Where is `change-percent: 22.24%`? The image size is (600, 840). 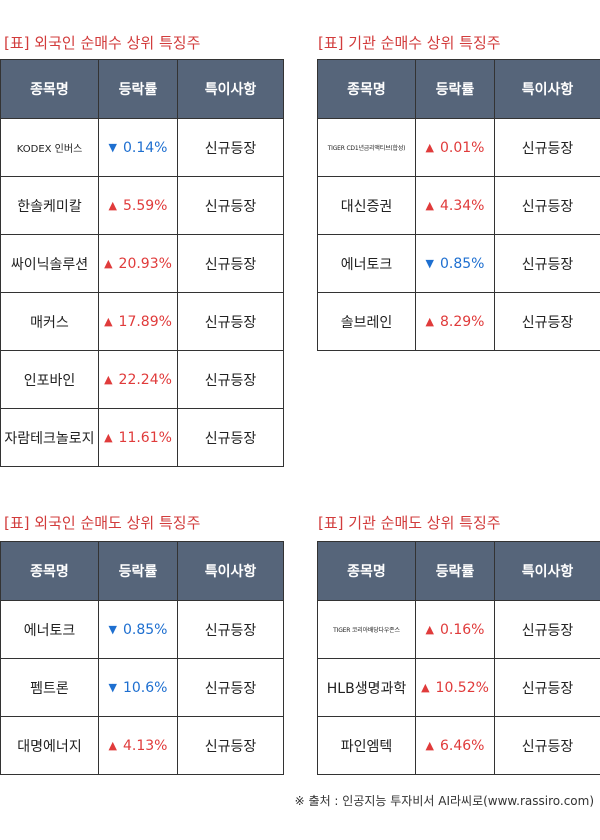 change-percent: 22.24% is located at coordinates (145, 379).